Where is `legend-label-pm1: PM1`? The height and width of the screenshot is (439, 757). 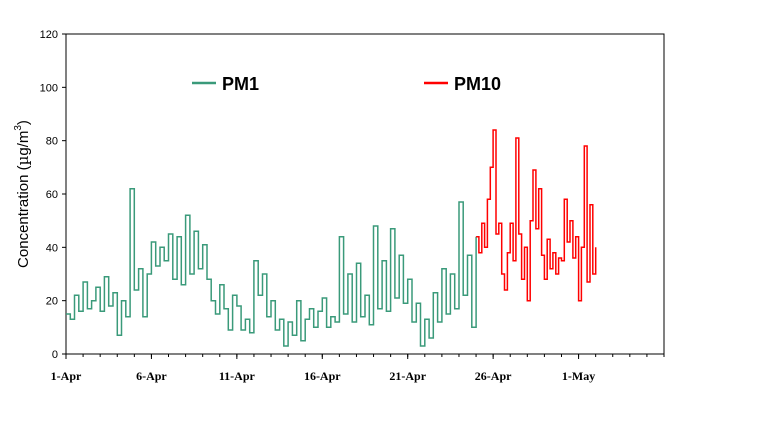 legend-label-pm1: PM1 is located at coordinates (240, 84).